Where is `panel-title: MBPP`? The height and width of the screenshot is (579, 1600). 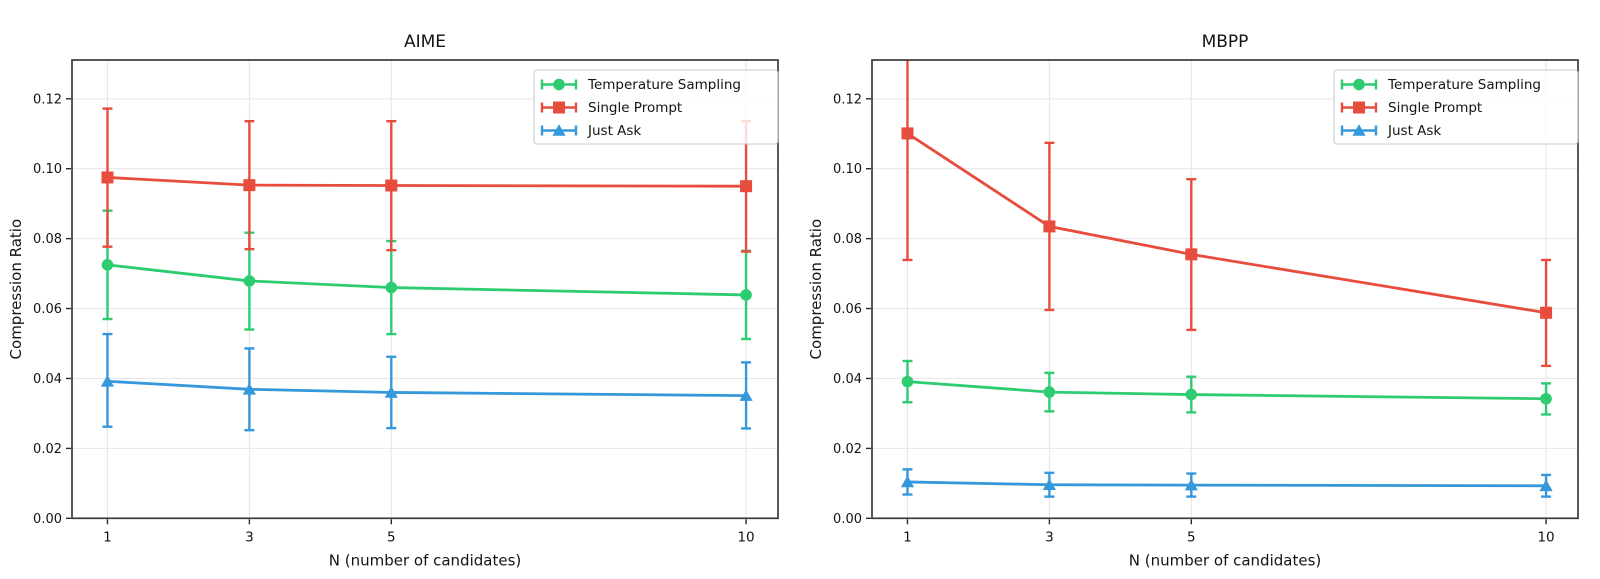 panel-title: MBPP is located at coordinates (1225, 42).